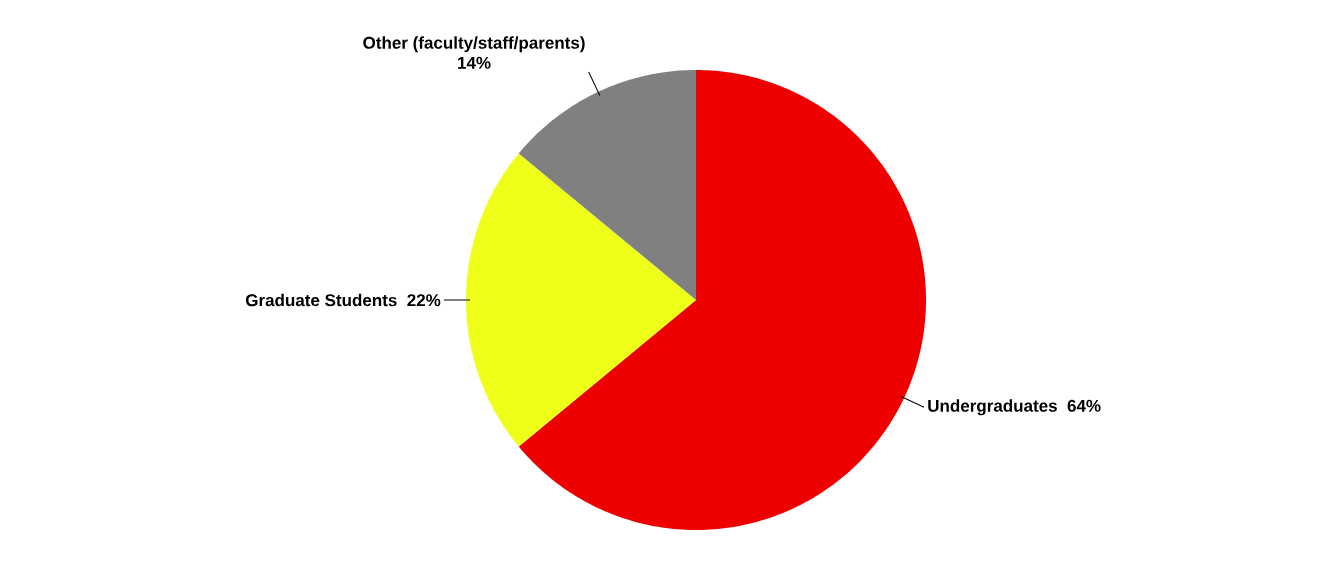 The width and height of the screenshot is (1326, 579). What do you see at coordinates (992, 407) in the screenshot?
I see `slice-label: Undergraduates` at bounding box center [992, 407].